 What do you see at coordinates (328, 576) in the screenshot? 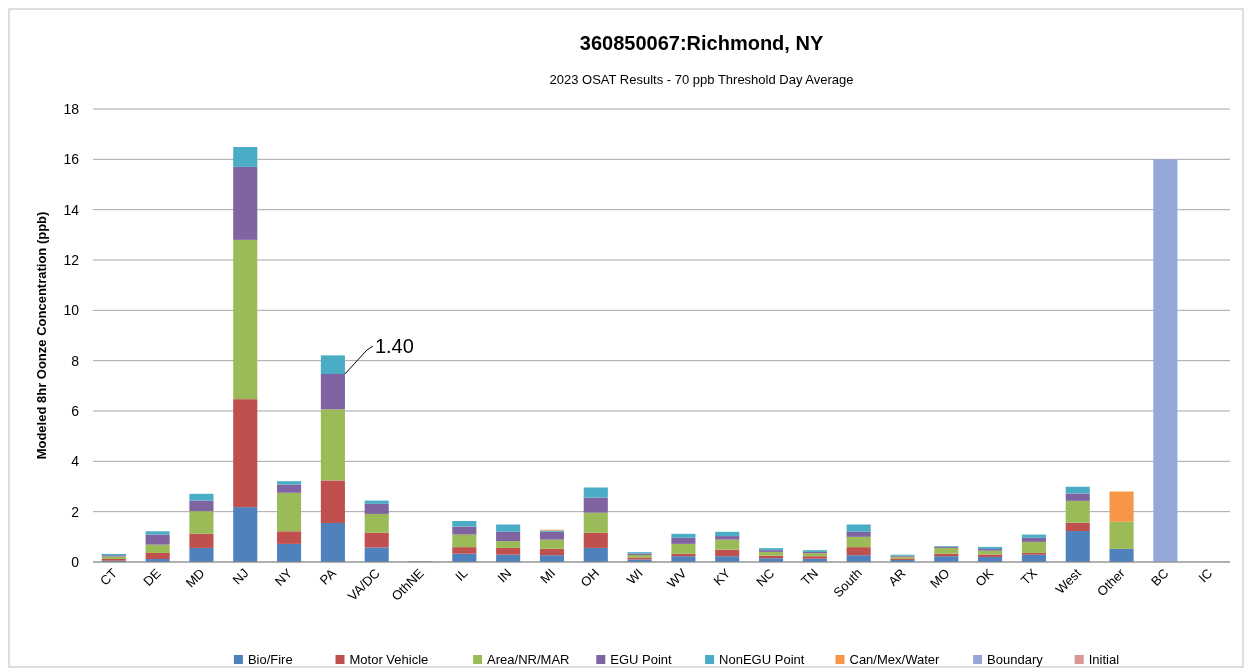
I see `x-tick-label: PA` at bounding box center [328, 576].